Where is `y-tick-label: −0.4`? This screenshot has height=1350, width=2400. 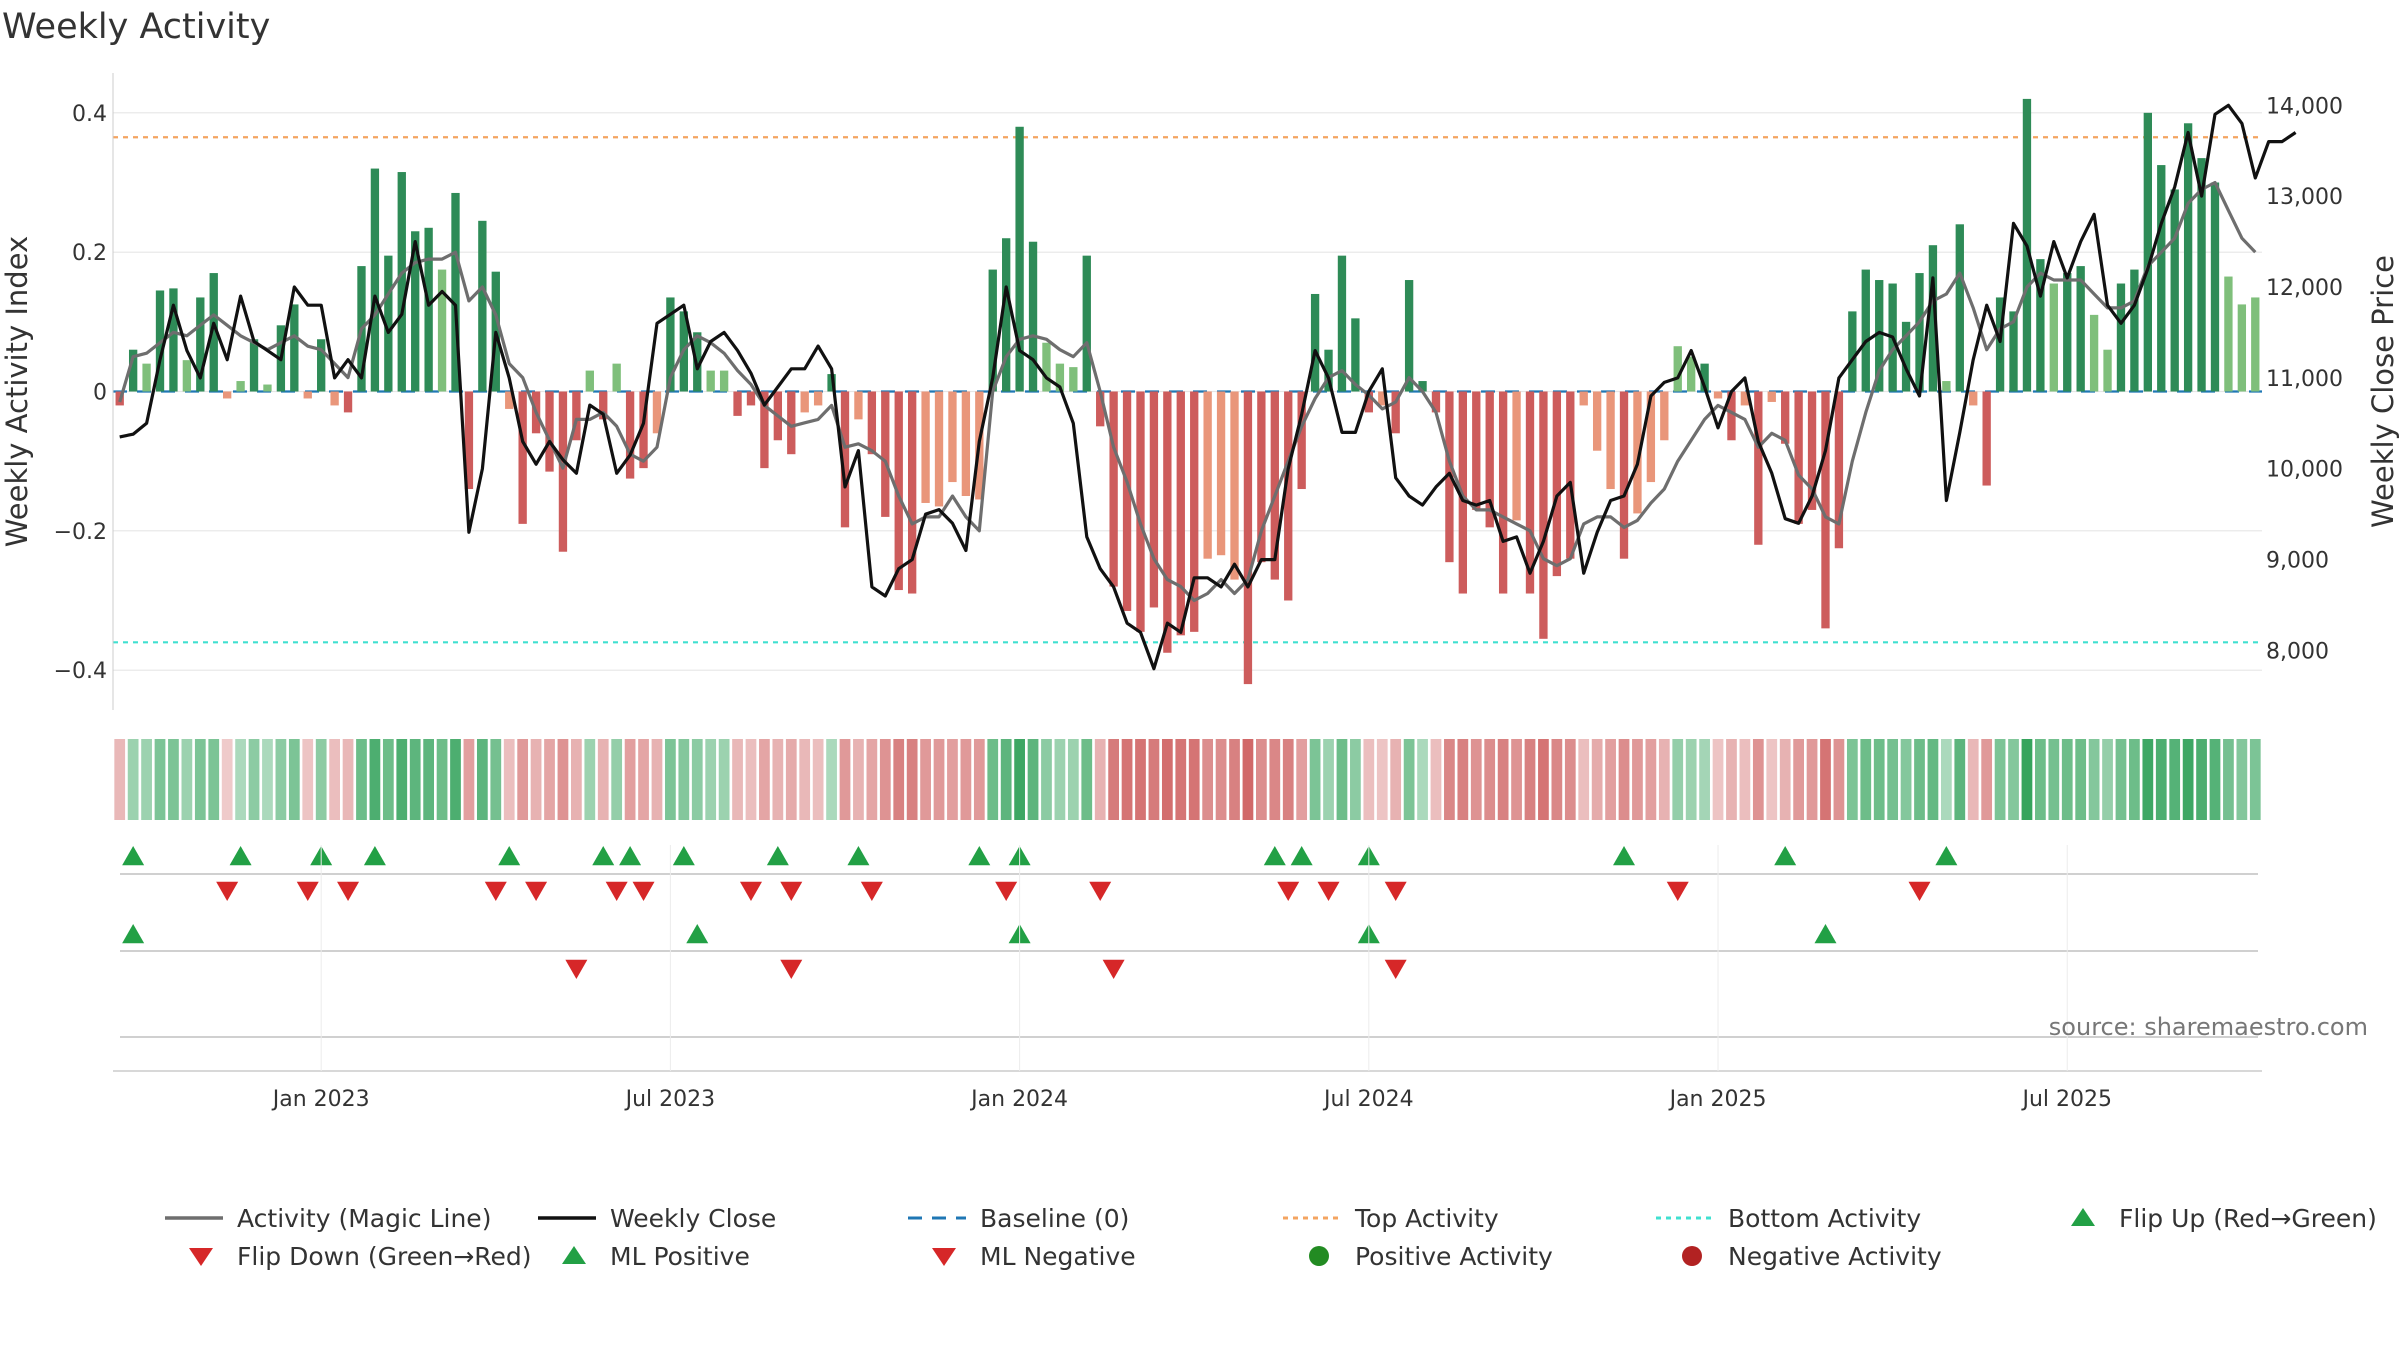
y-tick-label: −0.4 is located at coordinates (80, 671).